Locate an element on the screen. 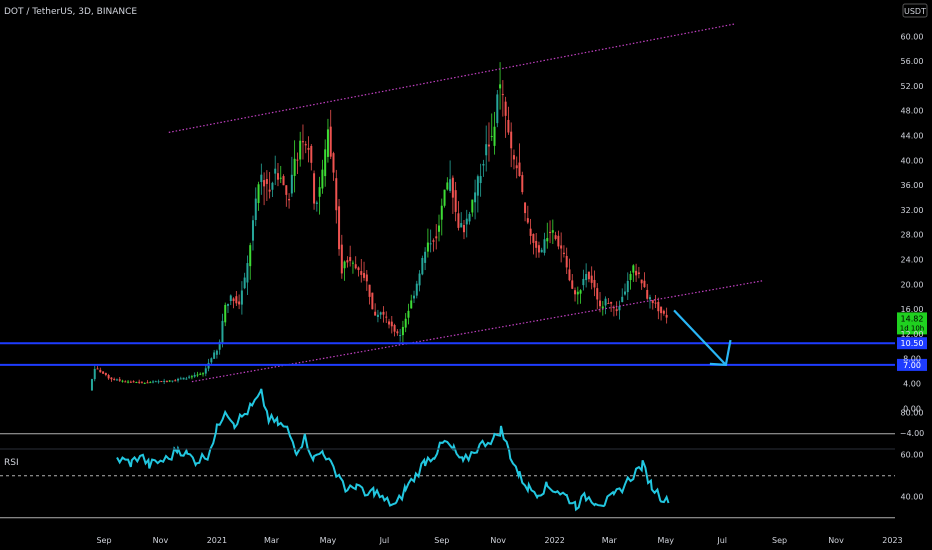 Image resolution: width=932 pixels, height=550 pixels. time-tick-label: 2023 is located at coordinates (892, 540).